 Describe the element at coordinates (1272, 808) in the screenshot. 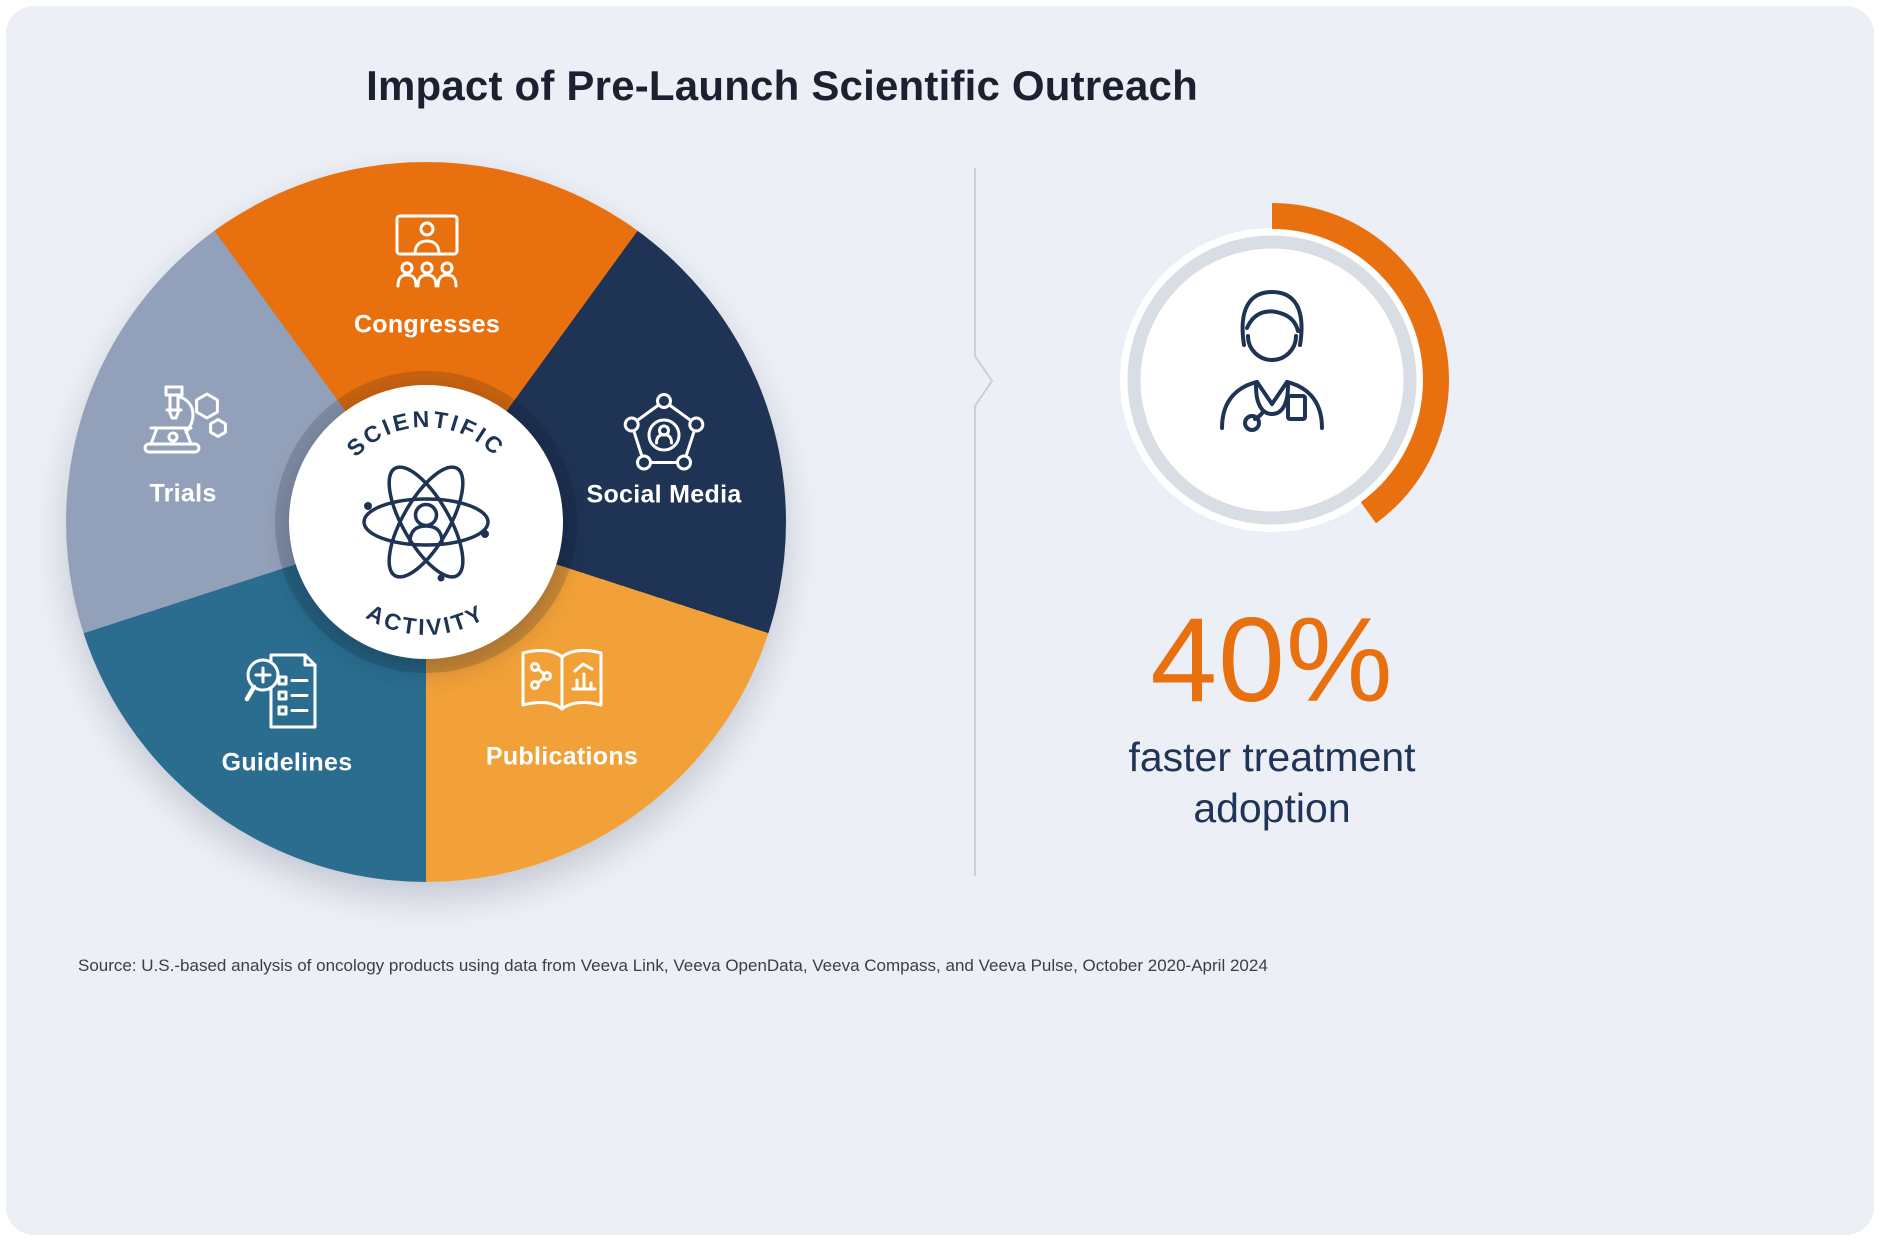

I see `stat-caption-line2: adoption` at that location.